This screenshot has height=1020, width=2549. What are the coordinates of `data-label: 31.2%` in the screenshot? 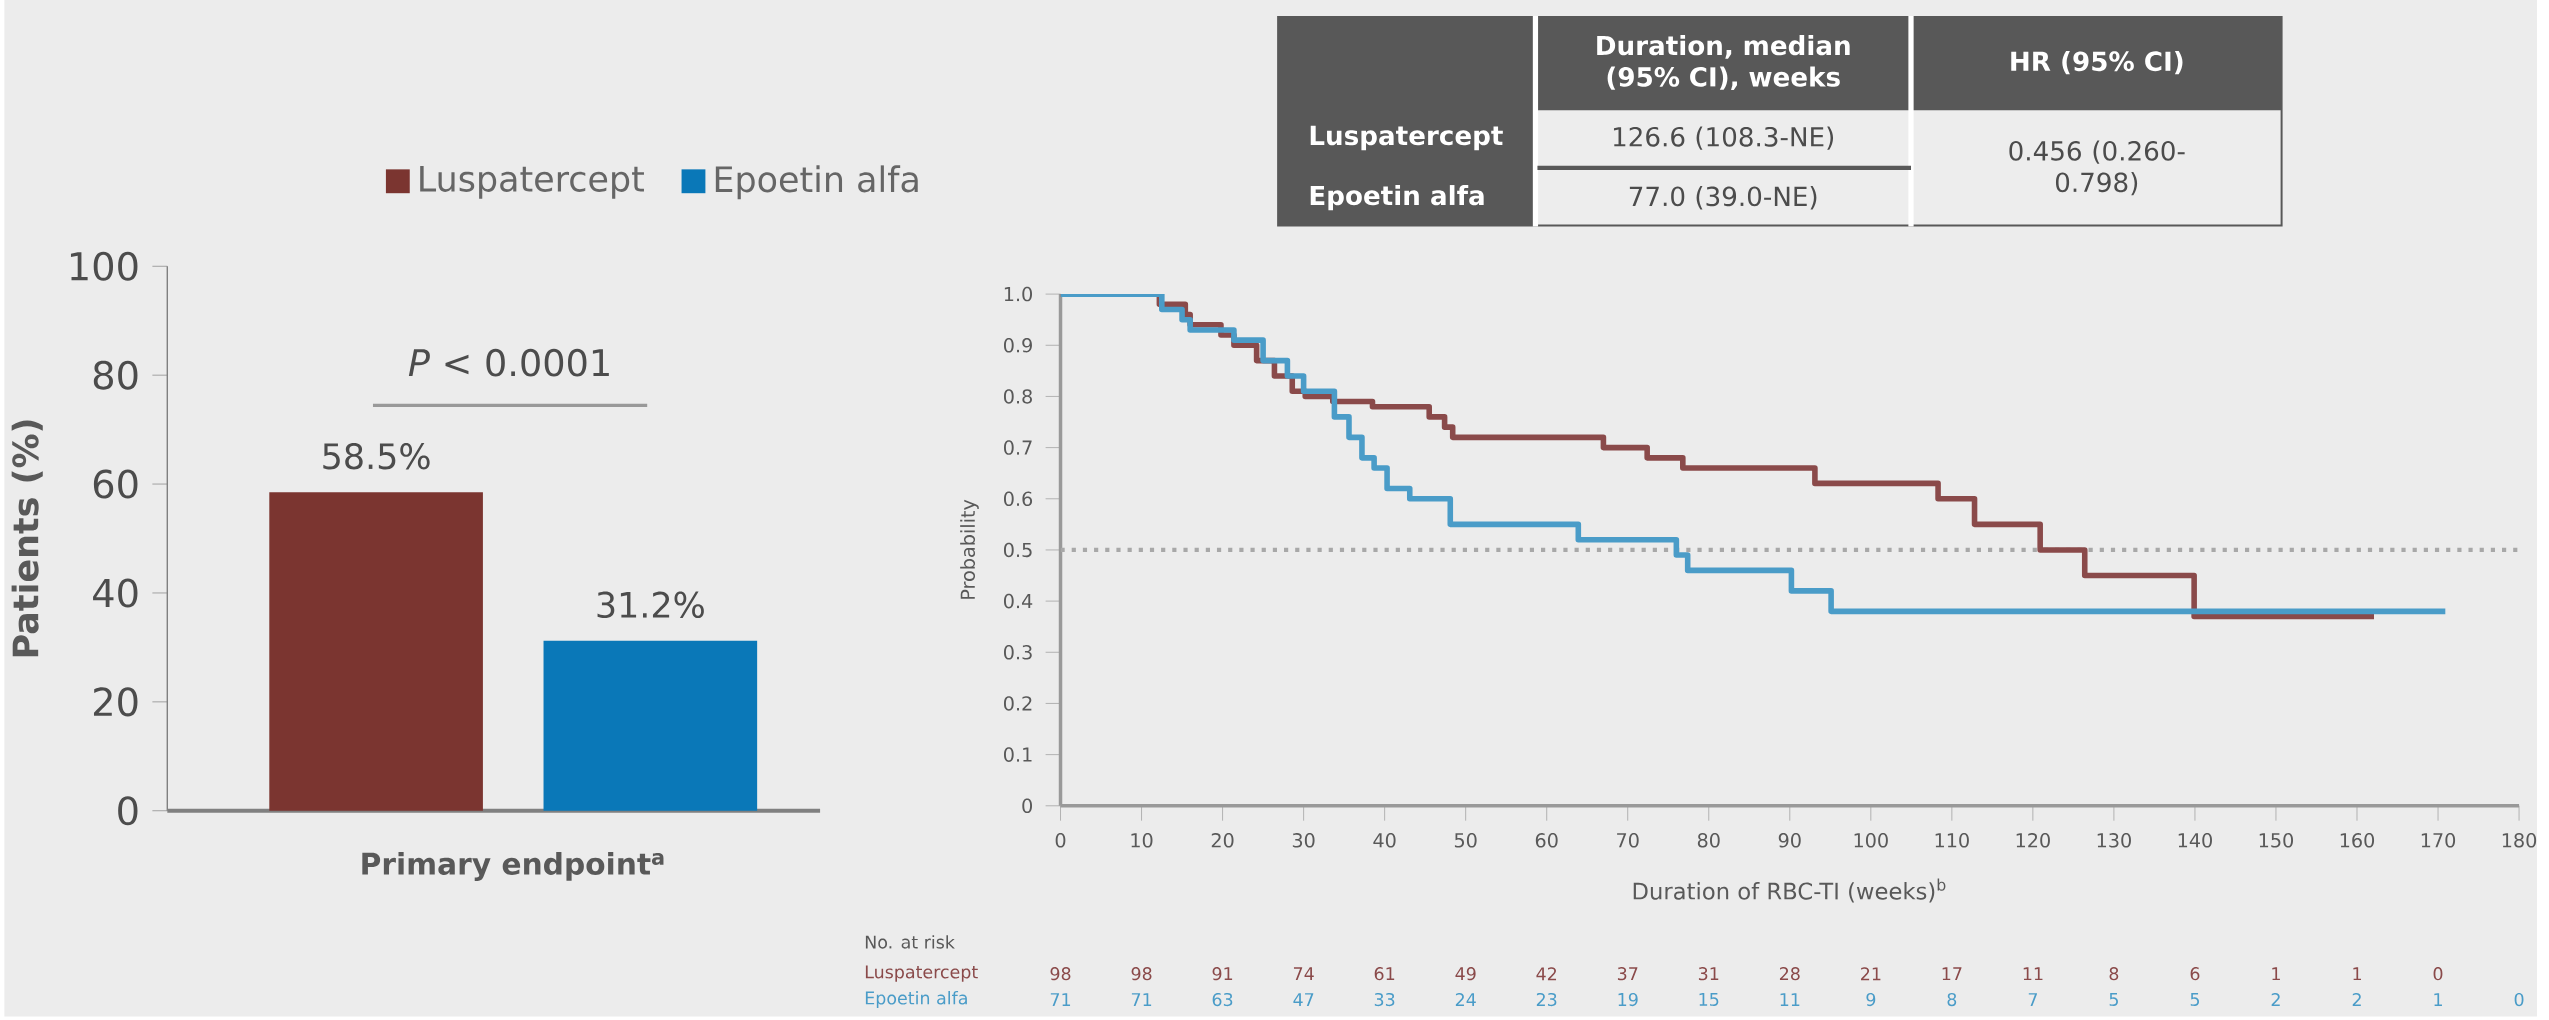 It's located at (650, 605).